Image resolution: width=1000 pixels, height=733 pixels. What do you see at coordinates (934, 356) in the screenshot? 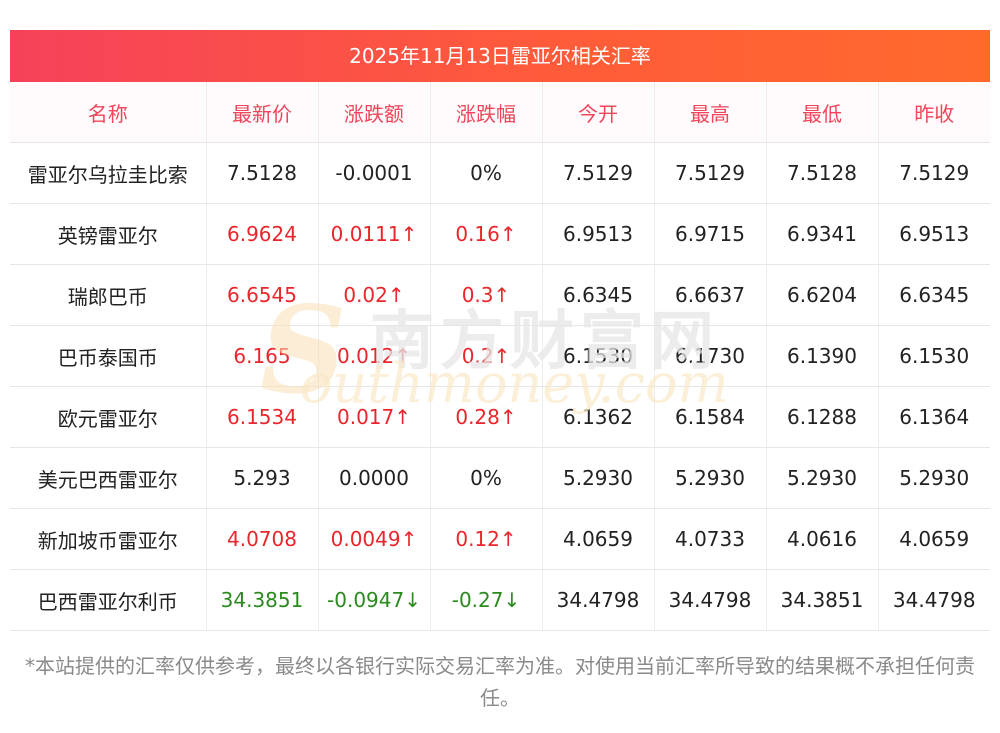
I see `cell-prev: 6.1530` at bounding box center [934, 356].